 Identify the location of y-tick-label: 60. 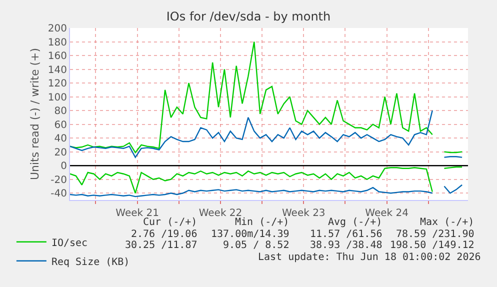
(60, 125).